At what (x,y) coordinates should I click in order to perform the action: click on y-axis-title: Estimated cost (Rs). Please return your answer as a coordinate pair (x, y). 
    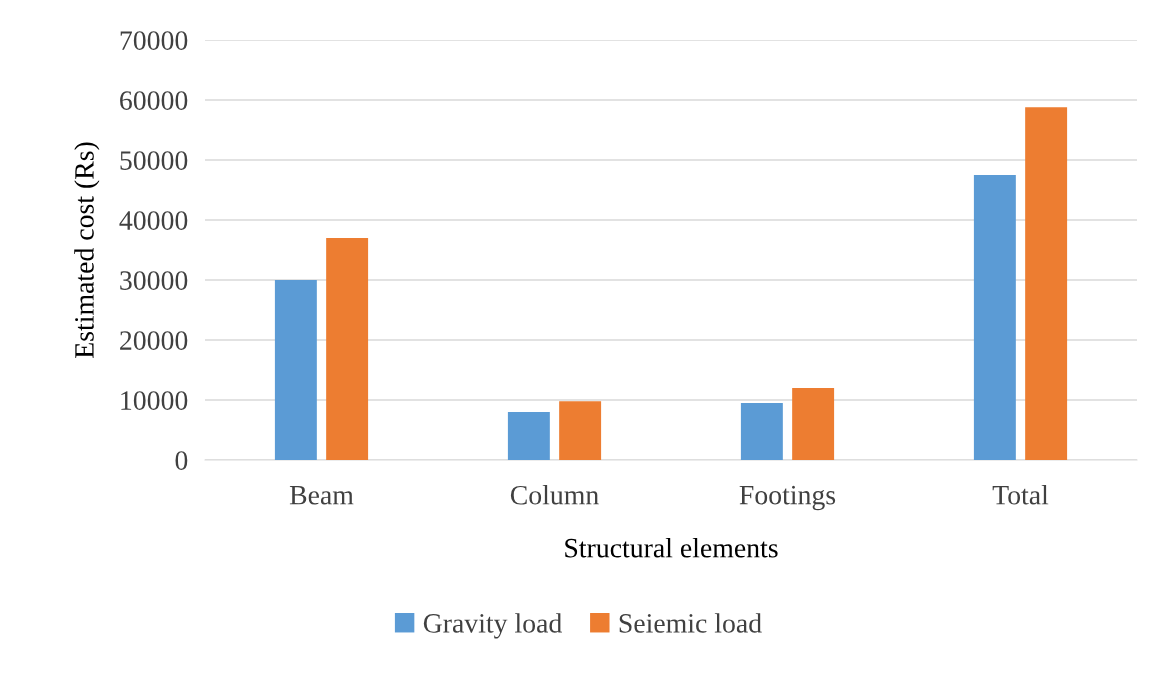
    Looking at the image, I should click on (87, 250).